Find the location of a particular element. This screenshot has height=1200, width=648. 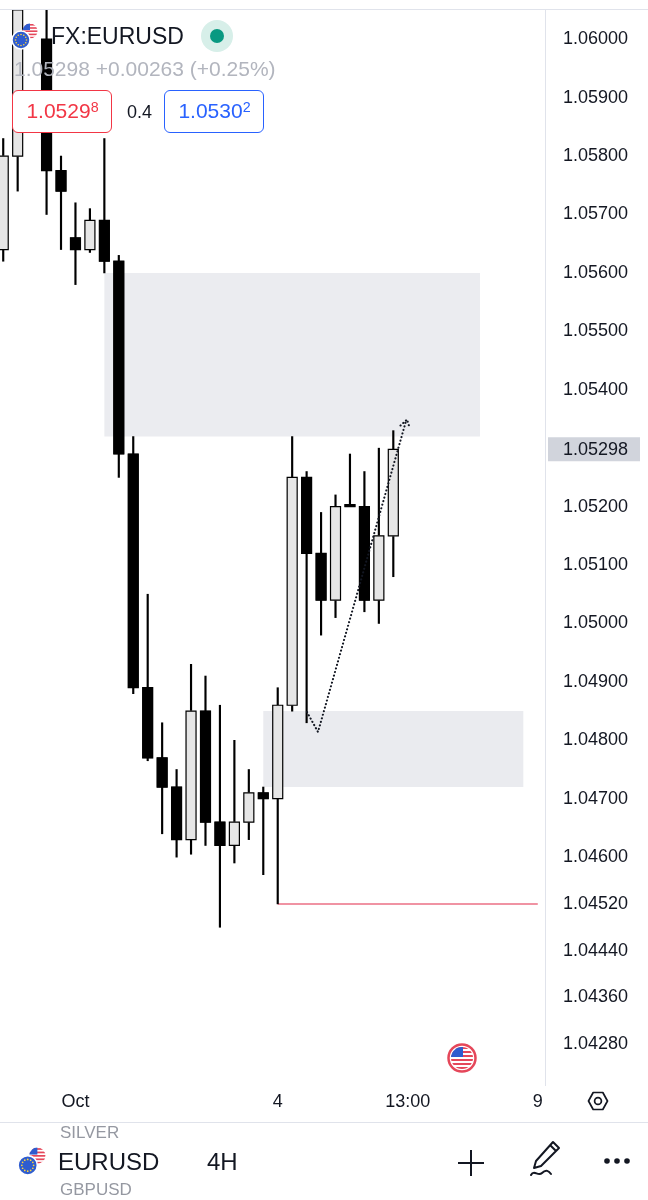

text: SILVER is located at coordinates (90, 1132).